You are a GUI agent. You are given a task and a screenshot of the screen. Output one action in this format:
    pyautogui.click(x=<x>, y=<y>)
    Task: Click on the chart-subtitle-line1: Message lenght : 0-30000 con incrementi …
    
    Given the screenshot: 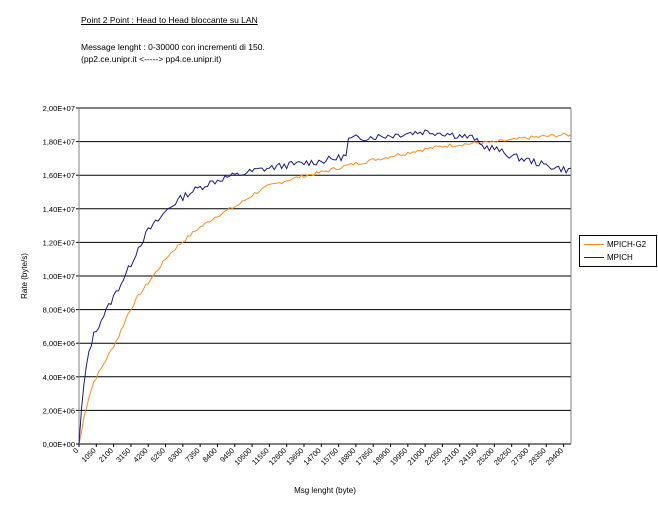 What is the action you would take?
    pyautogui.click(x=173, y=47)
    